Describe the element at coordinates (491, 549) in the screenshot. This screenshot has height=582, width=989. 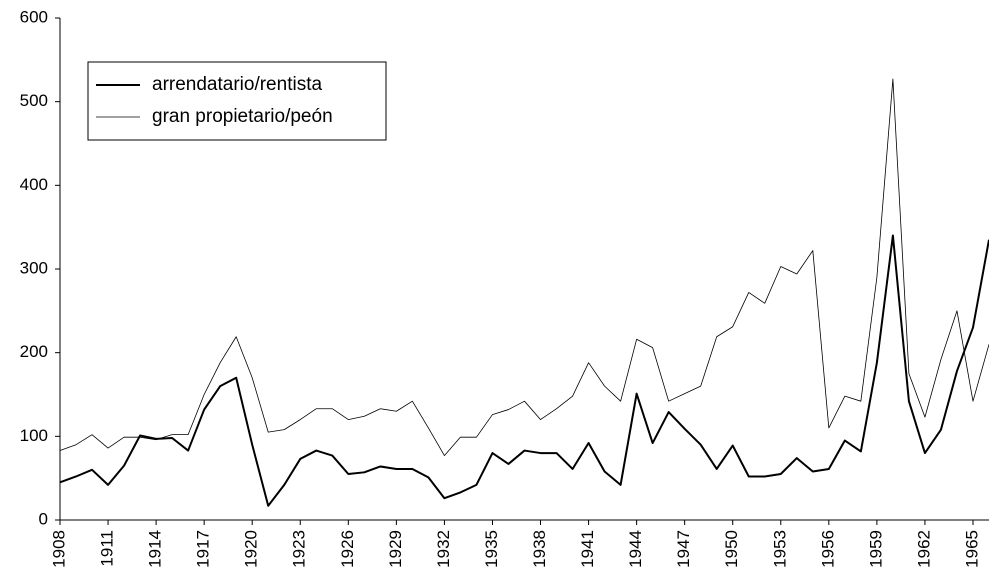
I see `x-tick-label: 1935` at that location.